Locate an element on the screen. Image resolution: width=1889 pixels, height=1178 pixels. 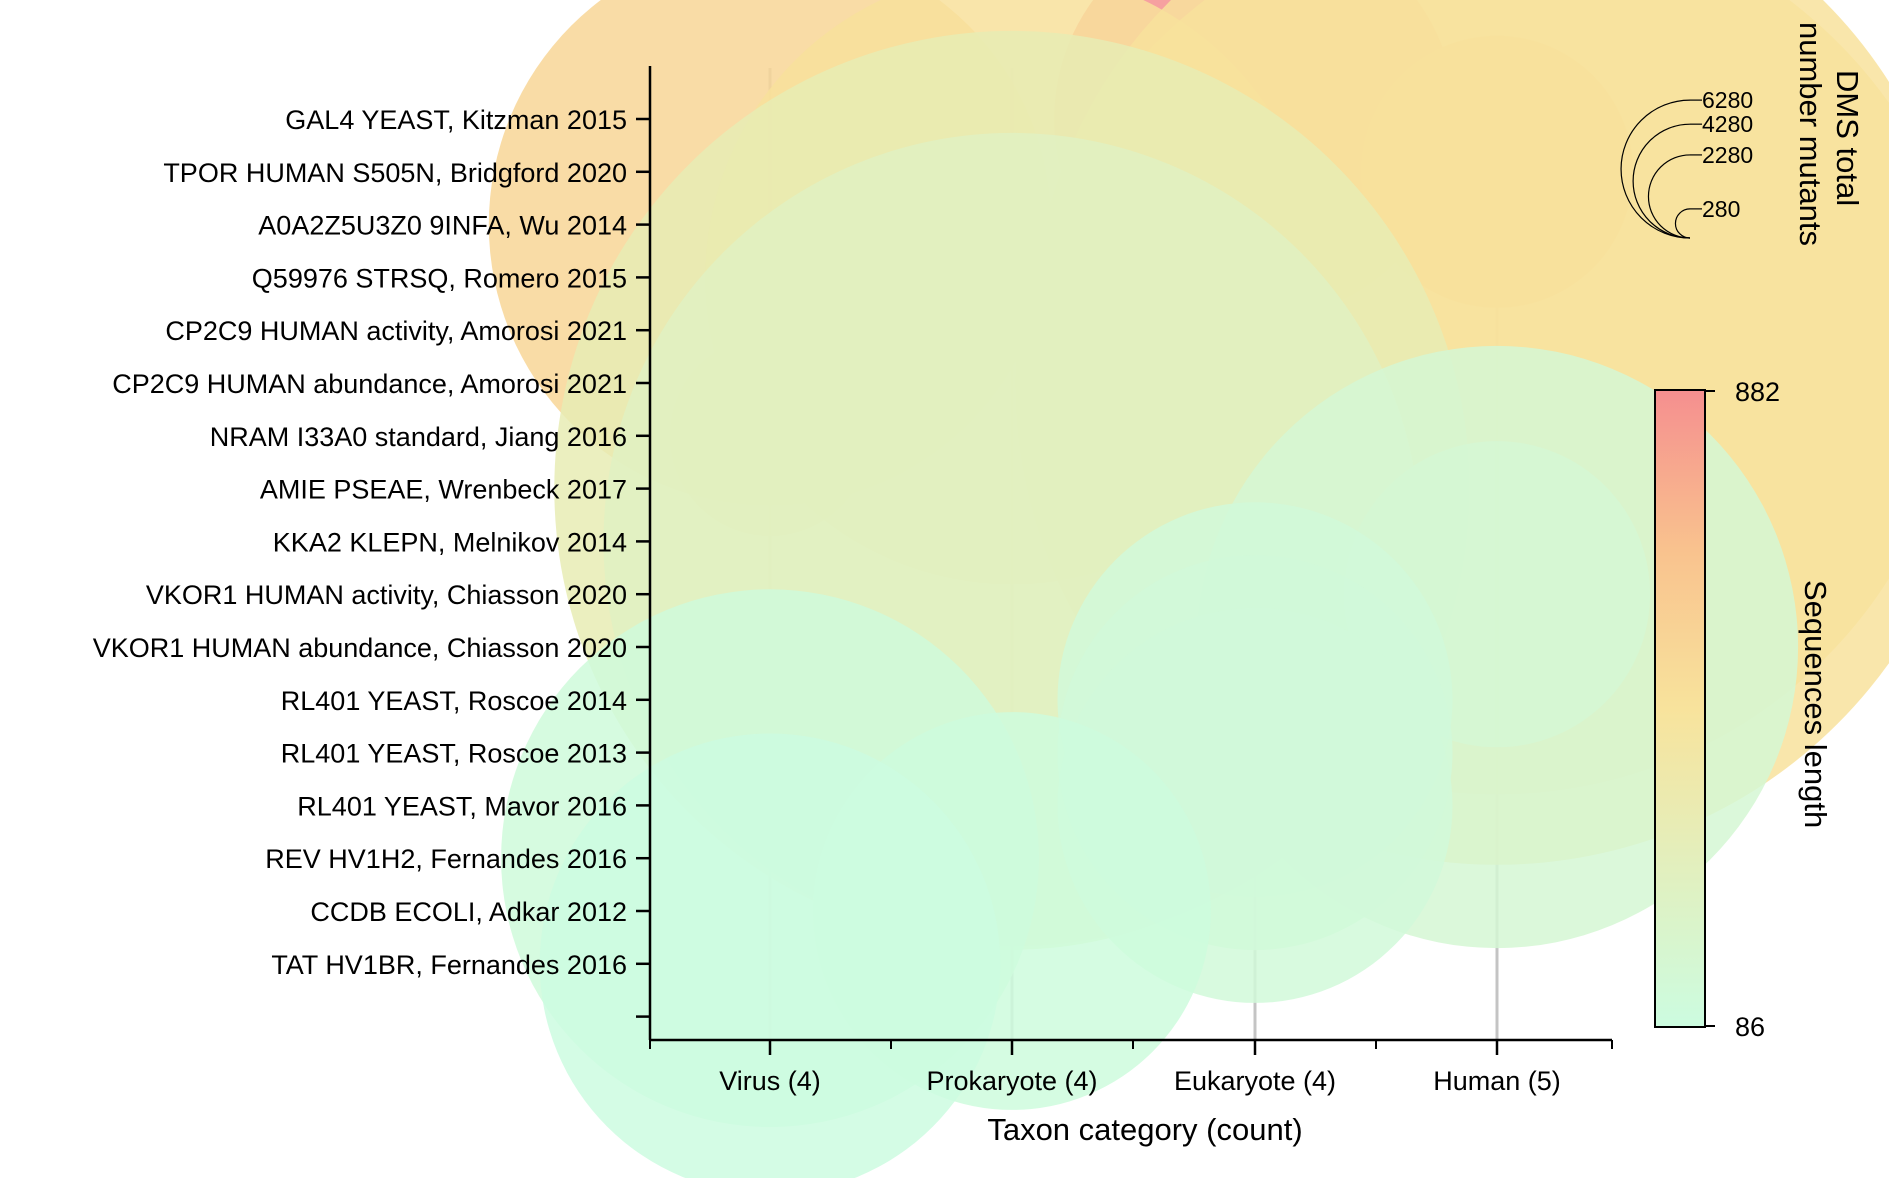
y-label-ccdb-ecoli-adkar-2012: CCDB ECOLI, Adkar 2012 is located at coordinates (468, 912).